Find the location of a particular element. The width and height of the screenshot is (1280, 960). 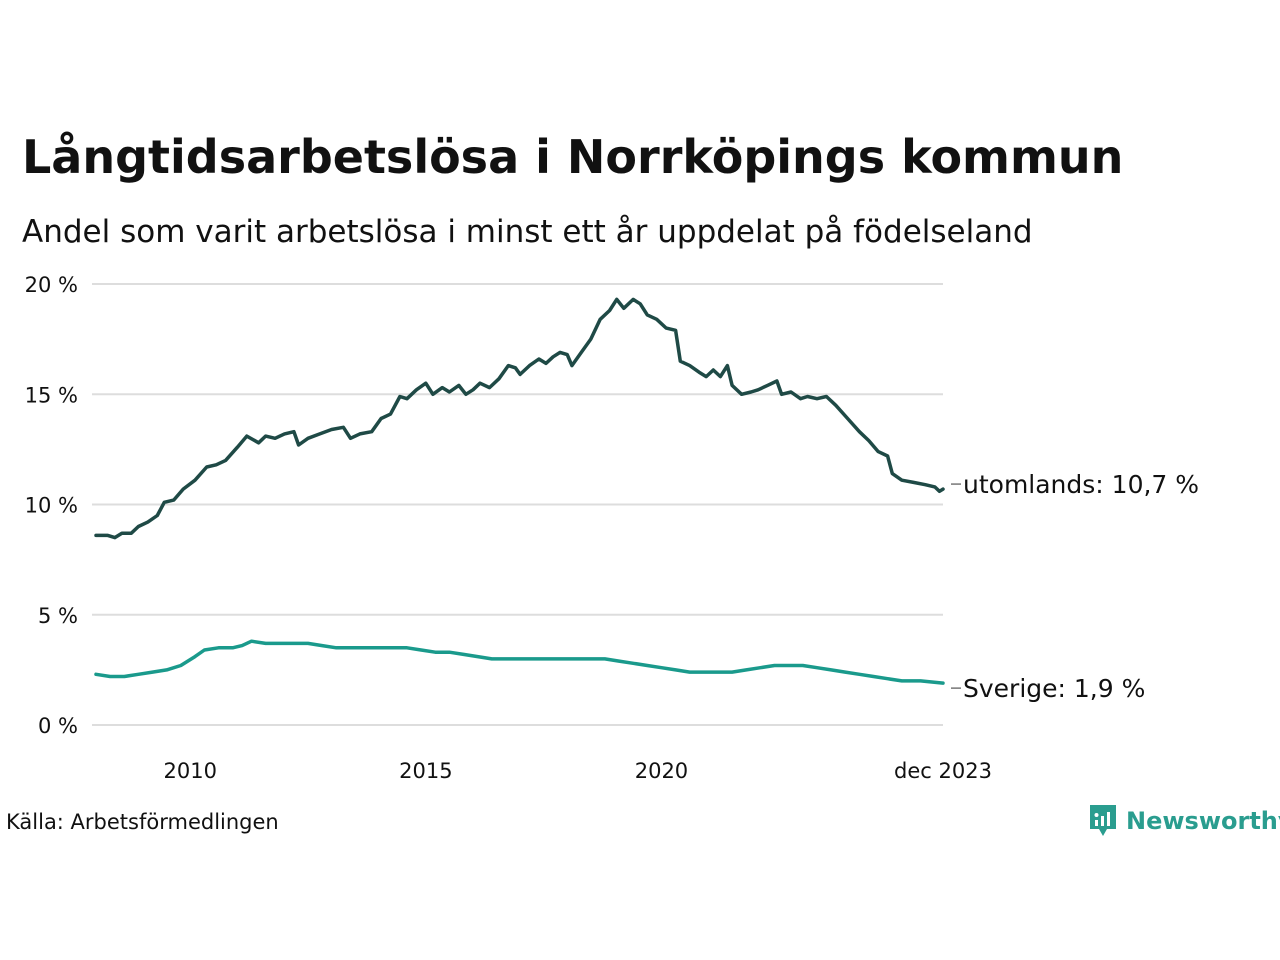

end-label-sverige: Sverige: 1,9 % is located at coordinates (1054, 688).